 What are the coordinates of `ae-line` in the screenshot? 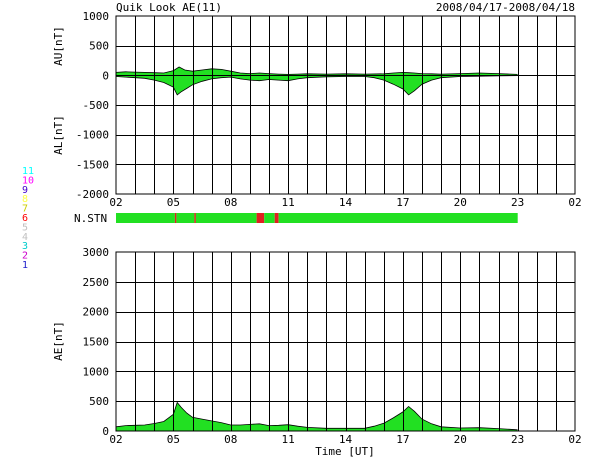 It's located at (316, 416).